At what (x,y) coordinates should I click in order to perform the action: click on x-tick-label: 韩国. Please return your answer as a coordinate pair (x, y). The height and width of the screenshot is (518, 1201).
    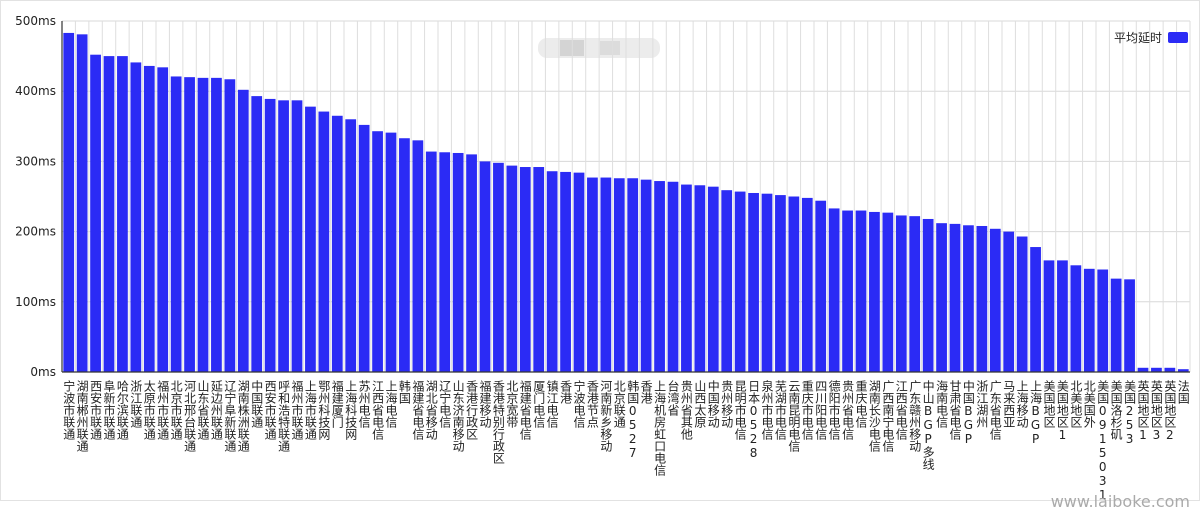
    Looking at the image, I should click on (404, 391).